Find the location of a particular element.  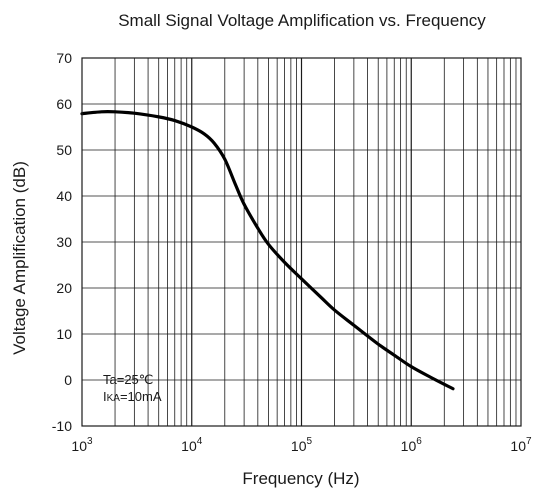

x-tick-label: 10⁴ is located at coordinates (192, 445).